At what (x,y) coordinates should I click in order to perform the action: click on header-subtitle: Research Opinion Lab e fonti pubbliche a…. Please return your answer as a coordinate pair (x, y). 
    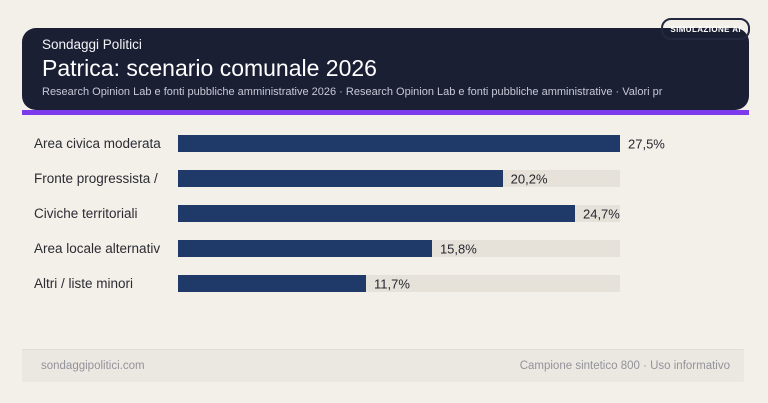
    Looking at the image, I should click on (352, 92).